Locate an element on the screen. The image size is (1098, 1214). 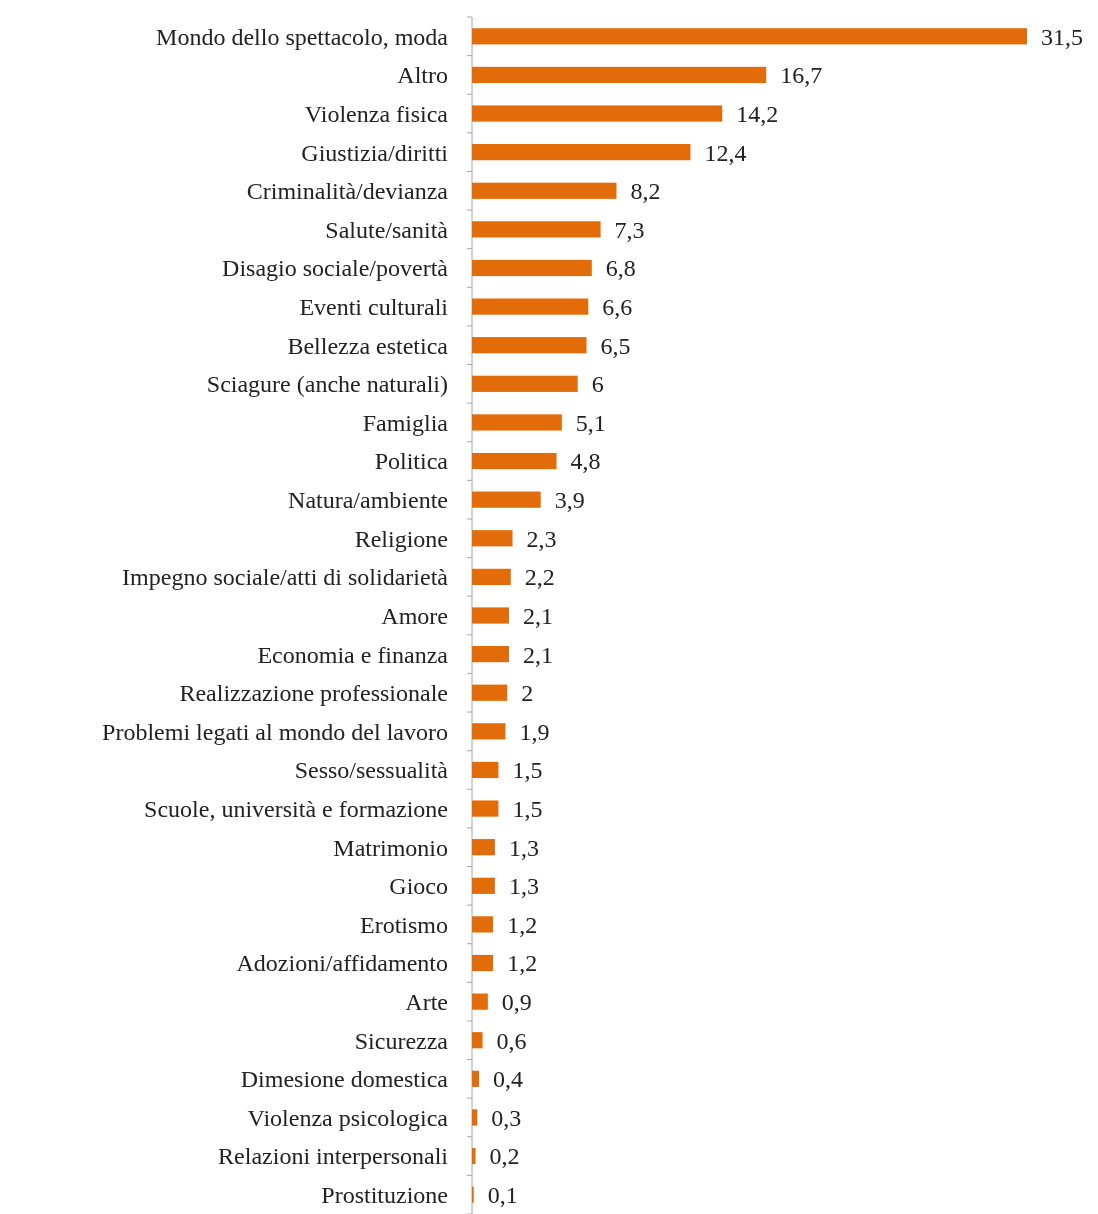
y-tick-label: Scuole, università e formazione is located at coordinates (296, 808).